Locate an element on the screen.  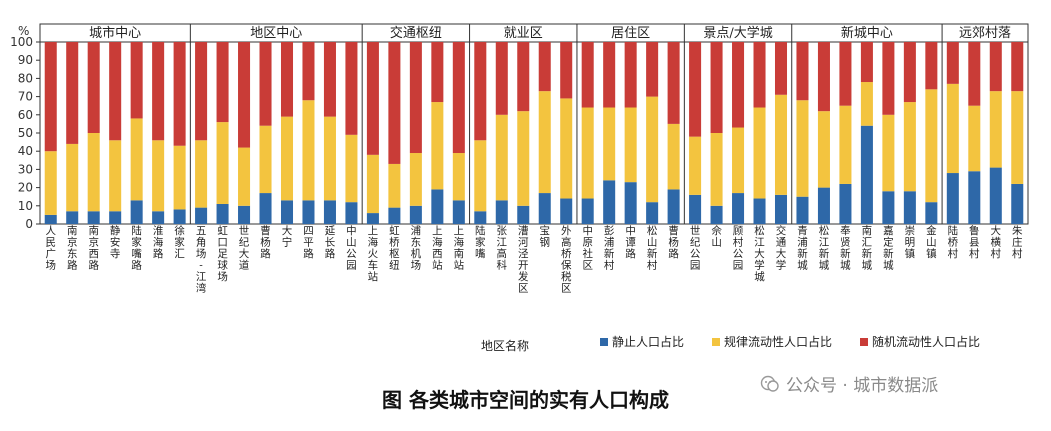
x-tick-char: 民 is located at coordinates (50, 243).